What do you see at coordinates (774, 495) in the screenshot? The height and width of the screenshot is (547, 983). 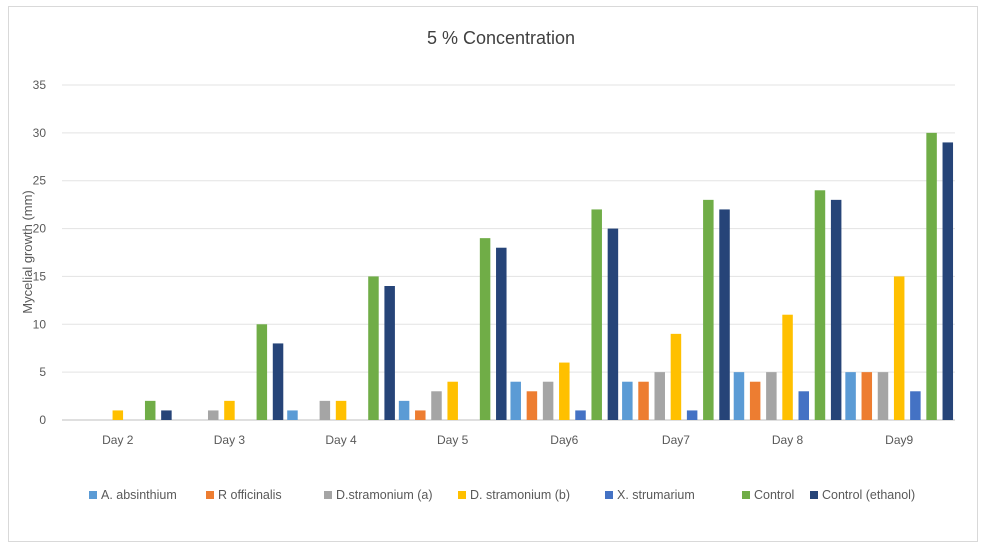 I see `legend-label: Control` at bounding box center [774, 495].